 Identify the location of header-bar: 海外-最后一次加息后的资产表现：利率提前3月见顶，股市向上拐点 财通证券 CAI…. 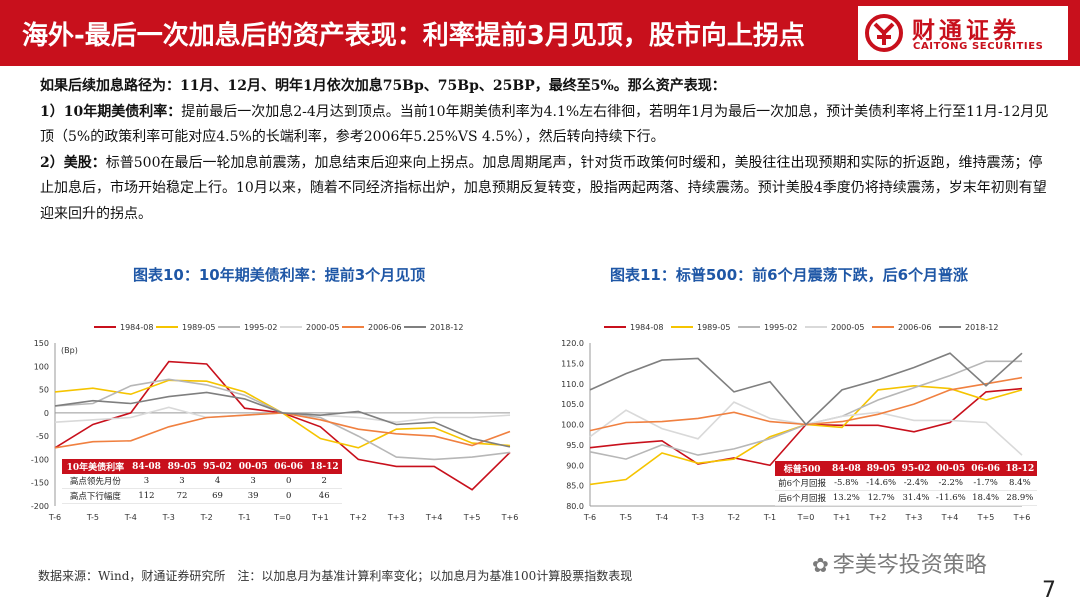
(540, 33).